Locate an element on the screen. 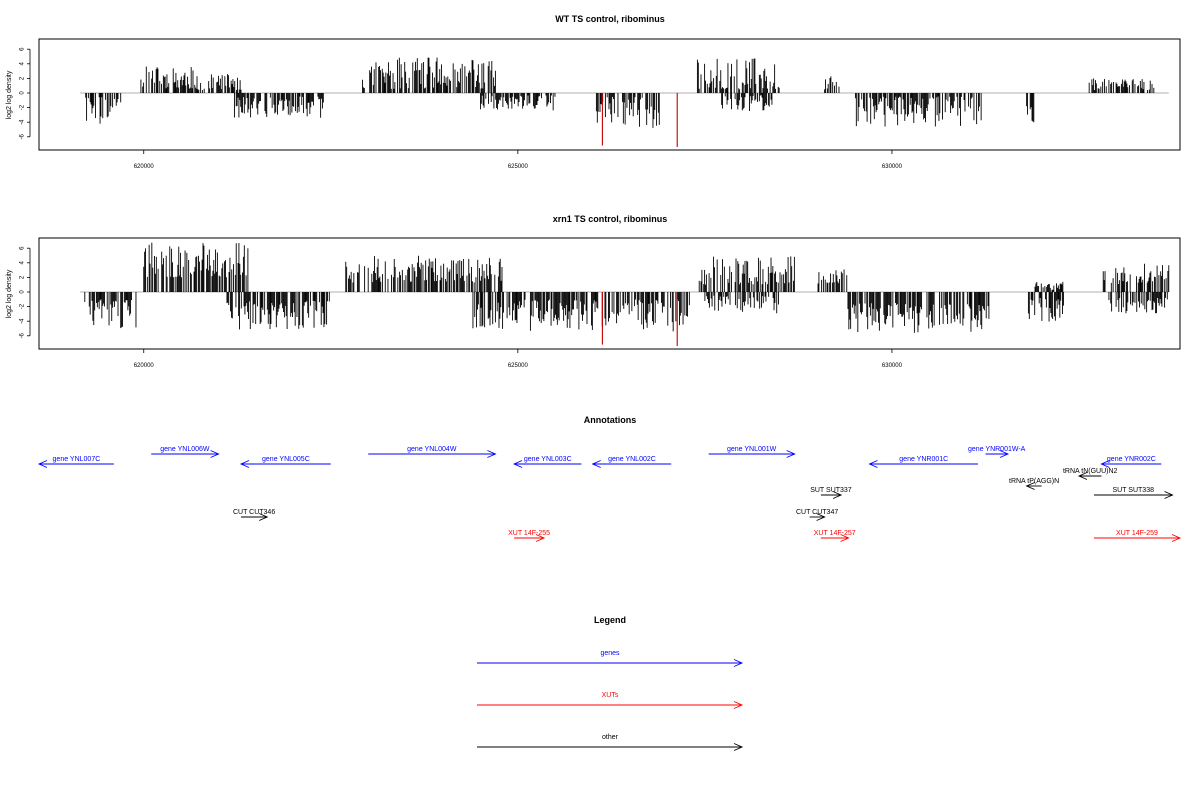 This screenshot has width=1200, height=800. annotation-feature: tRNA tP(AGG)N is located at coordinates (1034, 484).